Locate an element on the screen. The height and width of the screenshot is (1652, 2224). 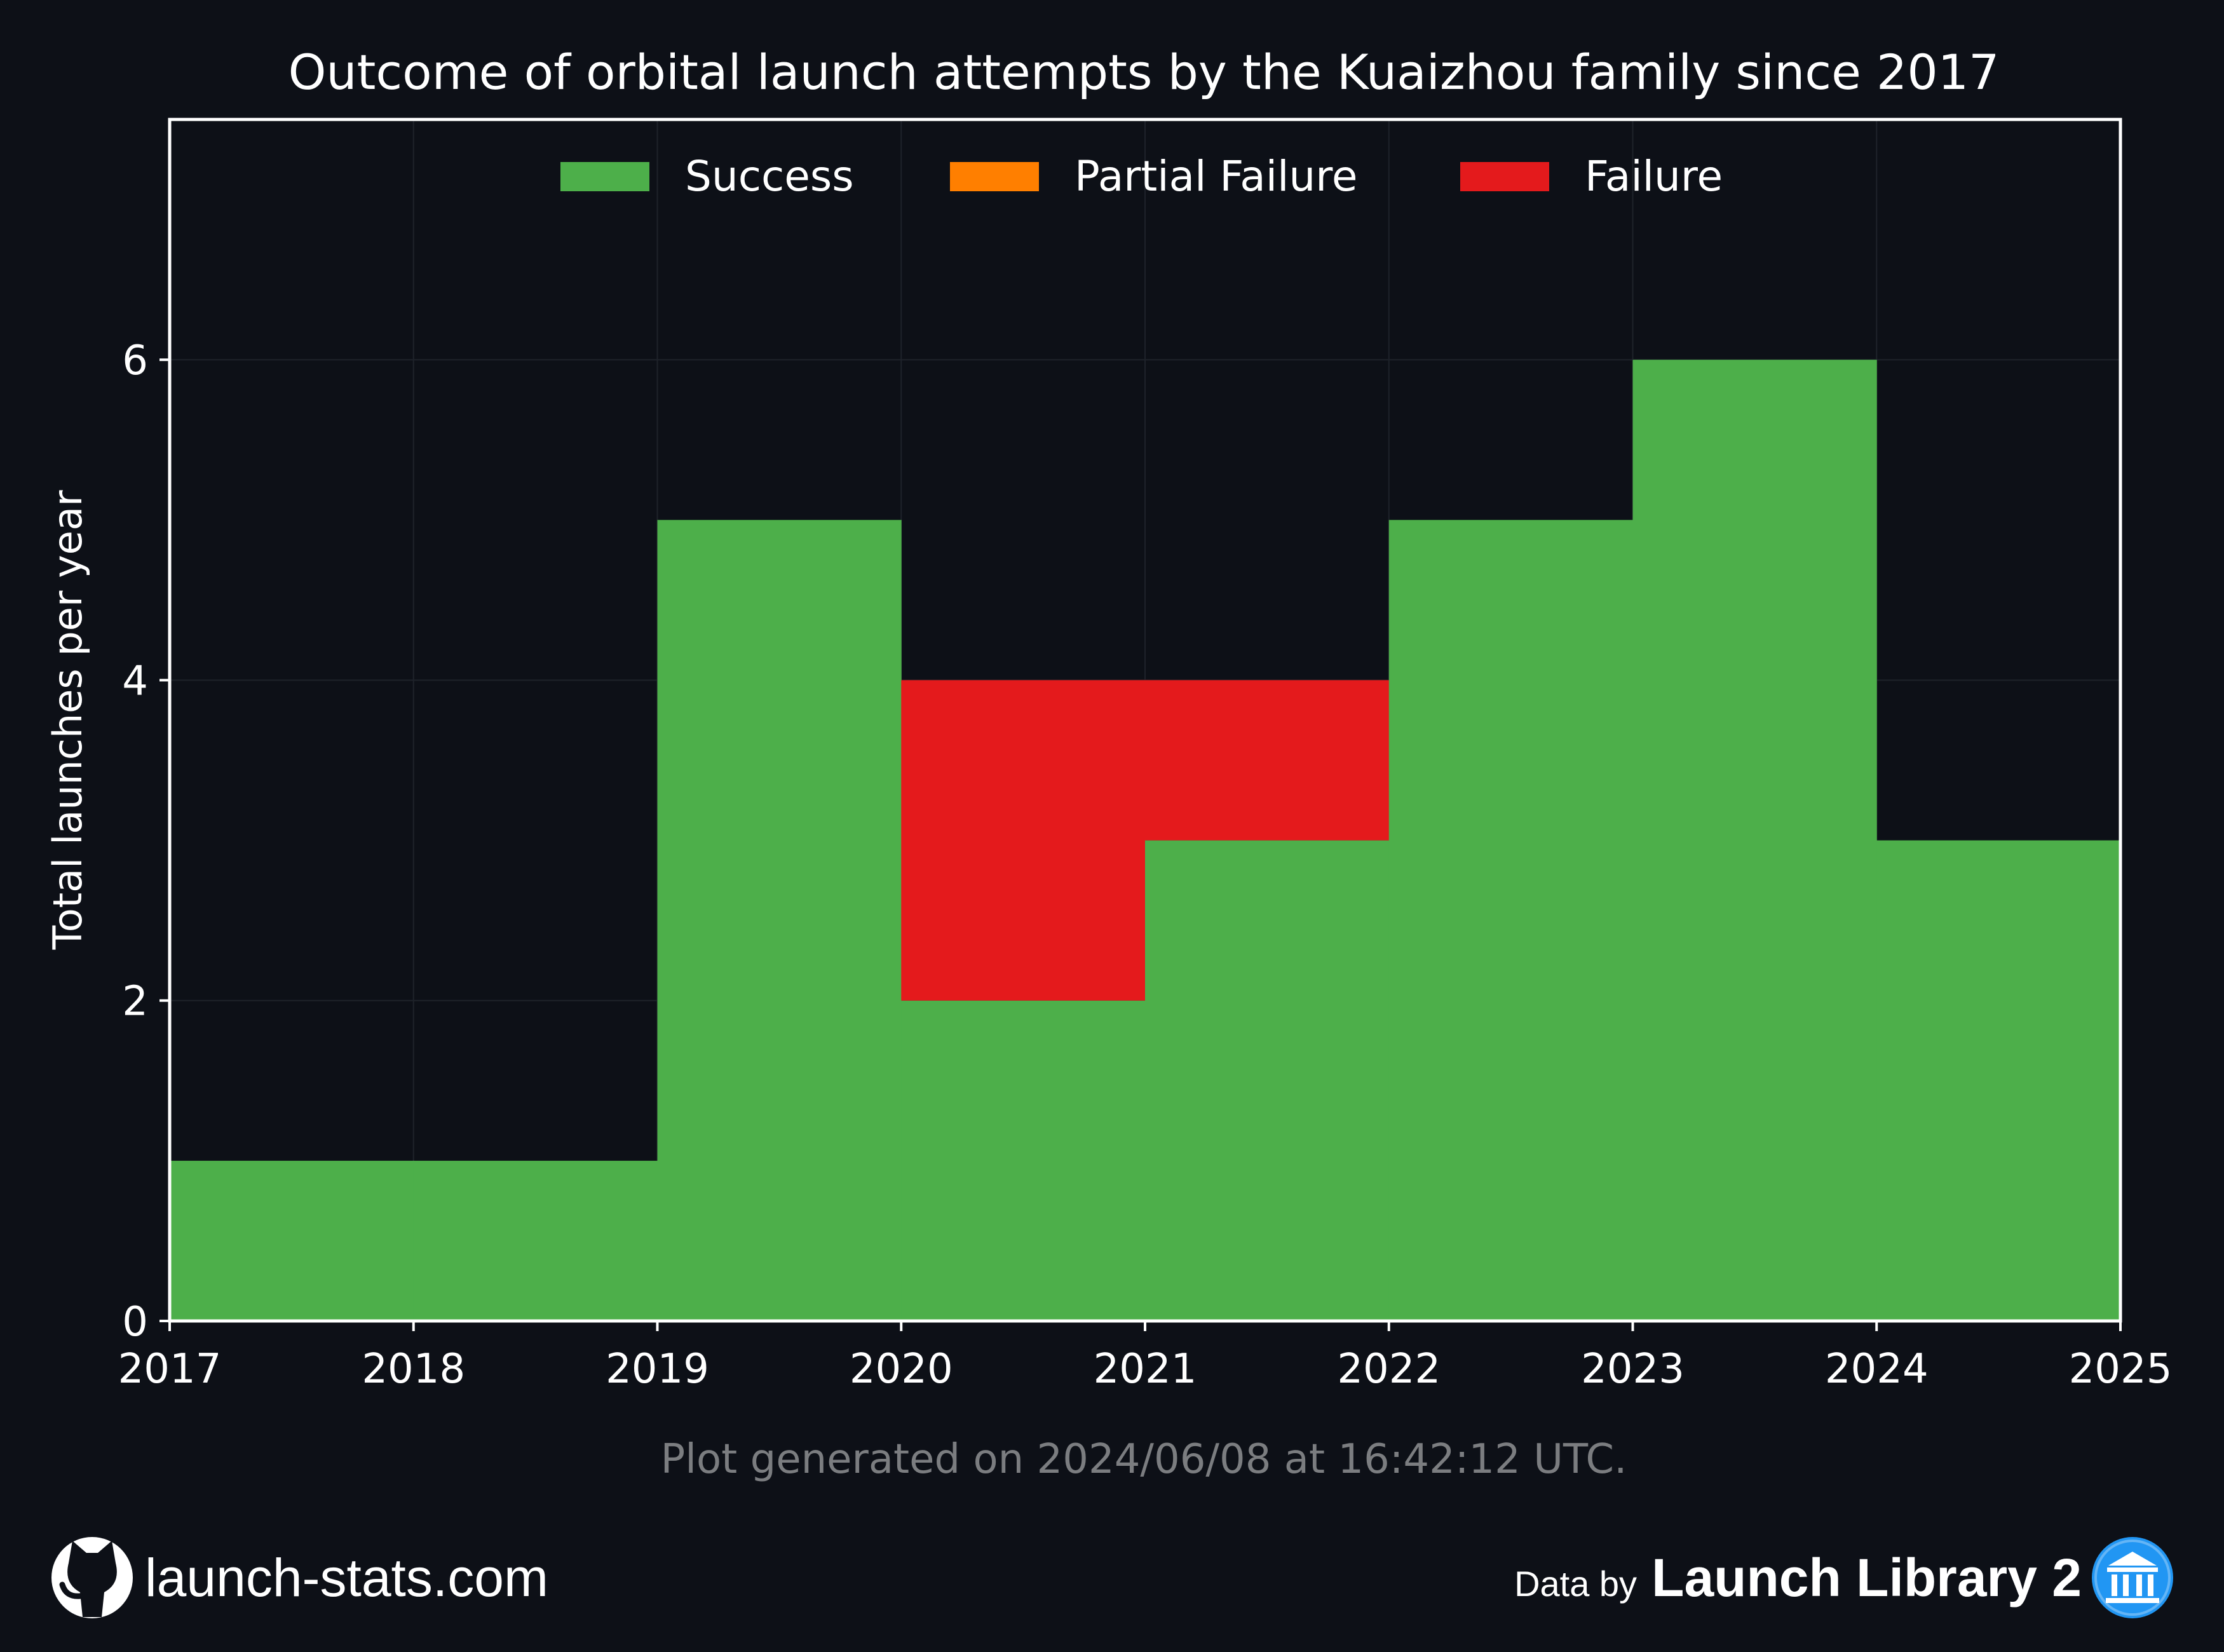
bar-success-2018 is located at coordinates (535, 1241).